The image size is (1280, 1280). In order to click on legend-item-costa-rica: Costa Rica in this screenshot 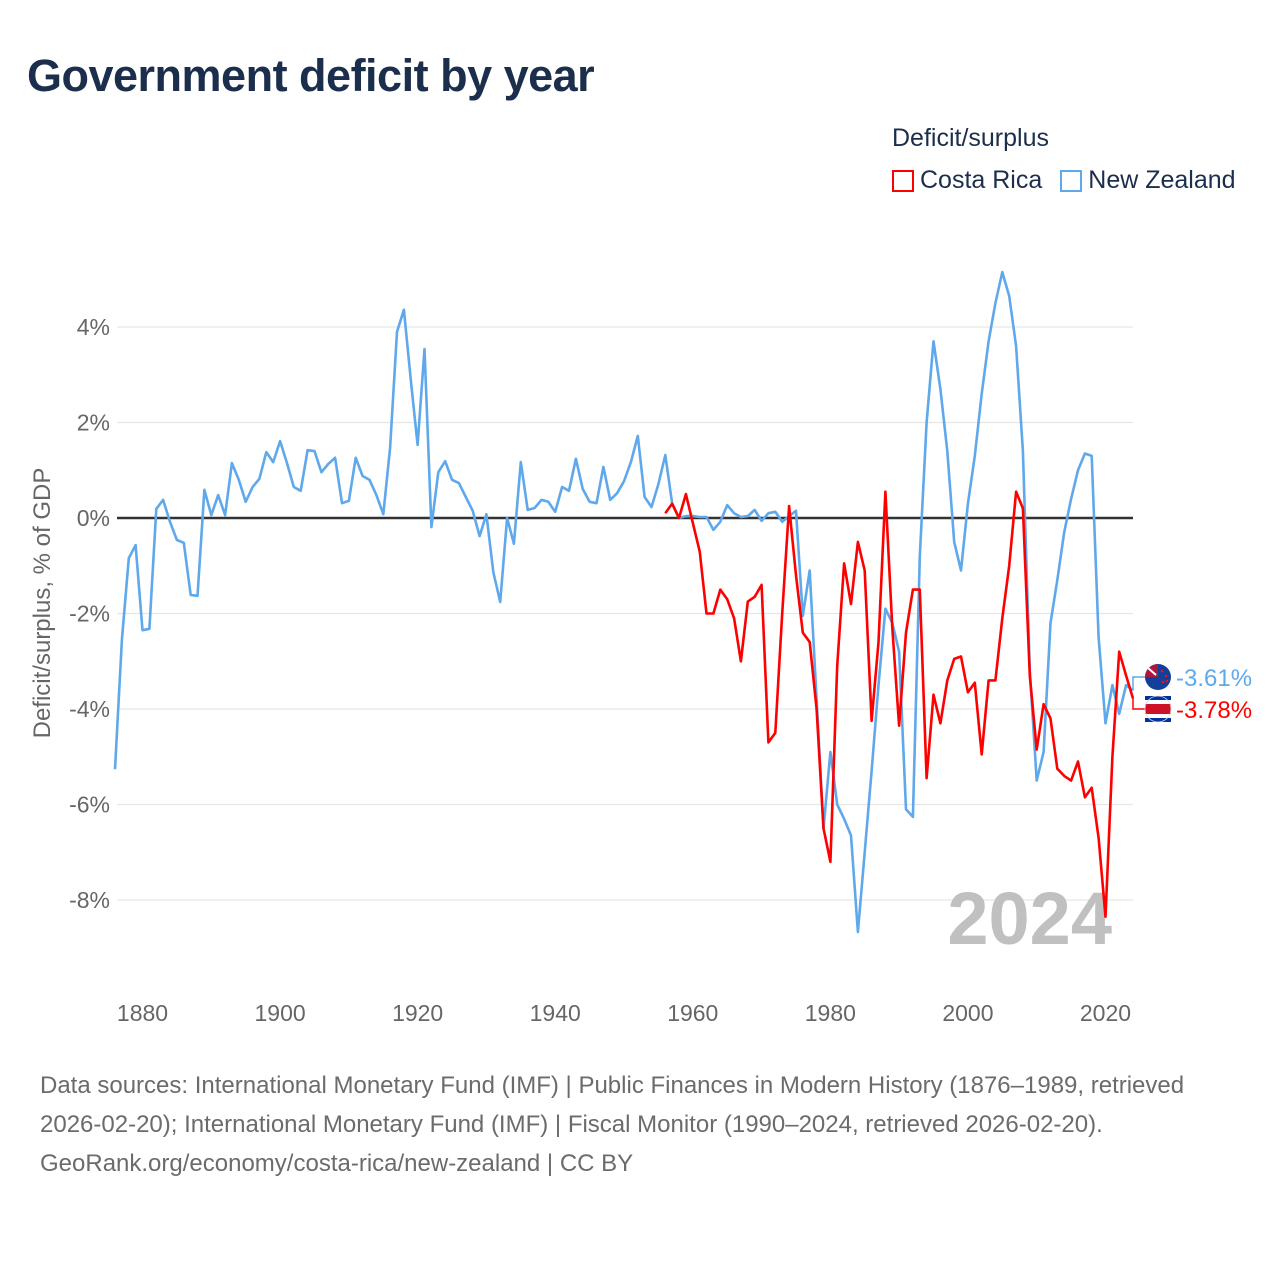, I will do `click(967, 180)`.